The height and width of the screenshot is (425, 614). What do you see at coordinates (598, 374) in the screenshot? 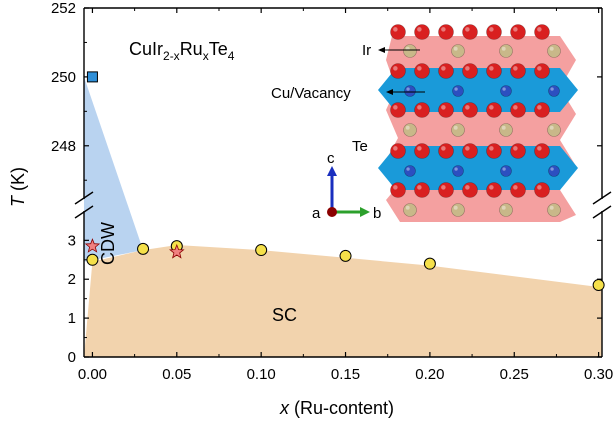
I see `x-tick-label: 0.30` at bounding box center [598, 374].